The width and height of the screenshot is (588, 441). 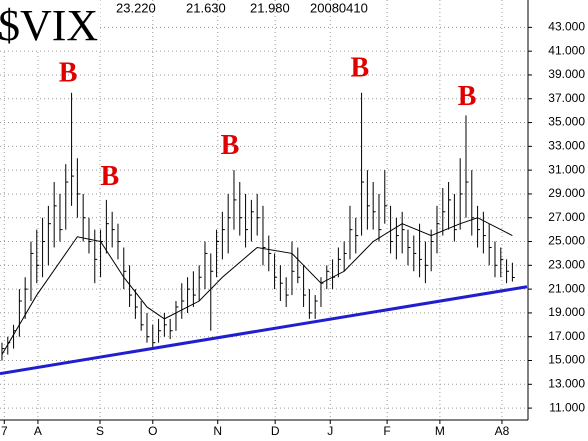 I want to click on symbol: $VIX, so click(x=49, y=25).